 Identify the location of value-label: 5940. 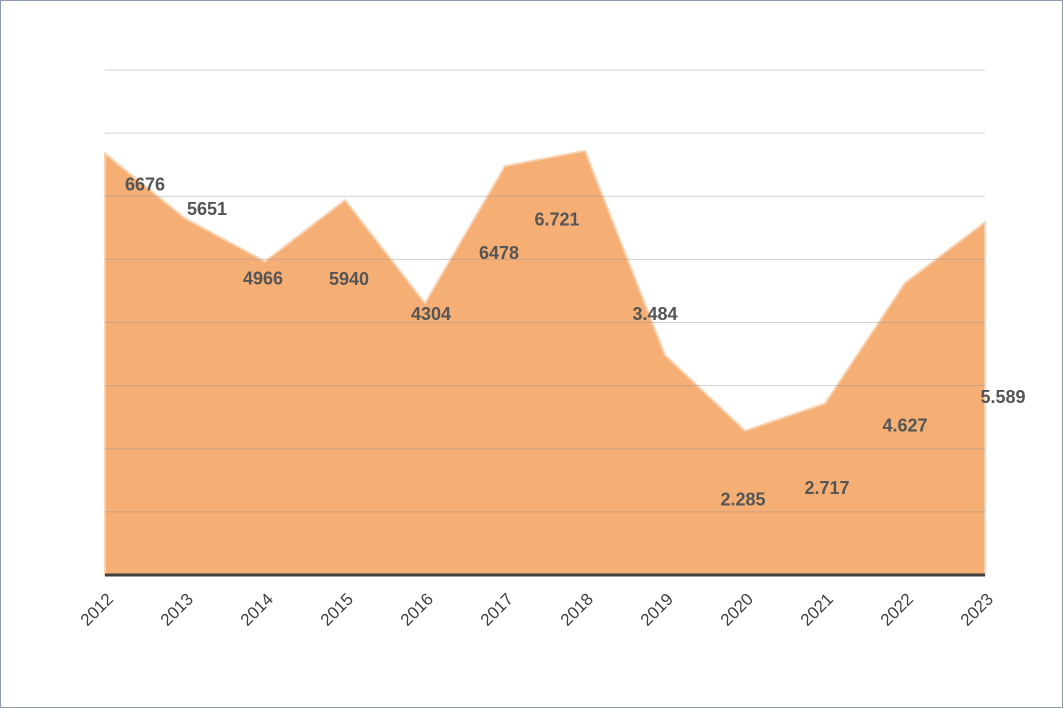
(349, 279).